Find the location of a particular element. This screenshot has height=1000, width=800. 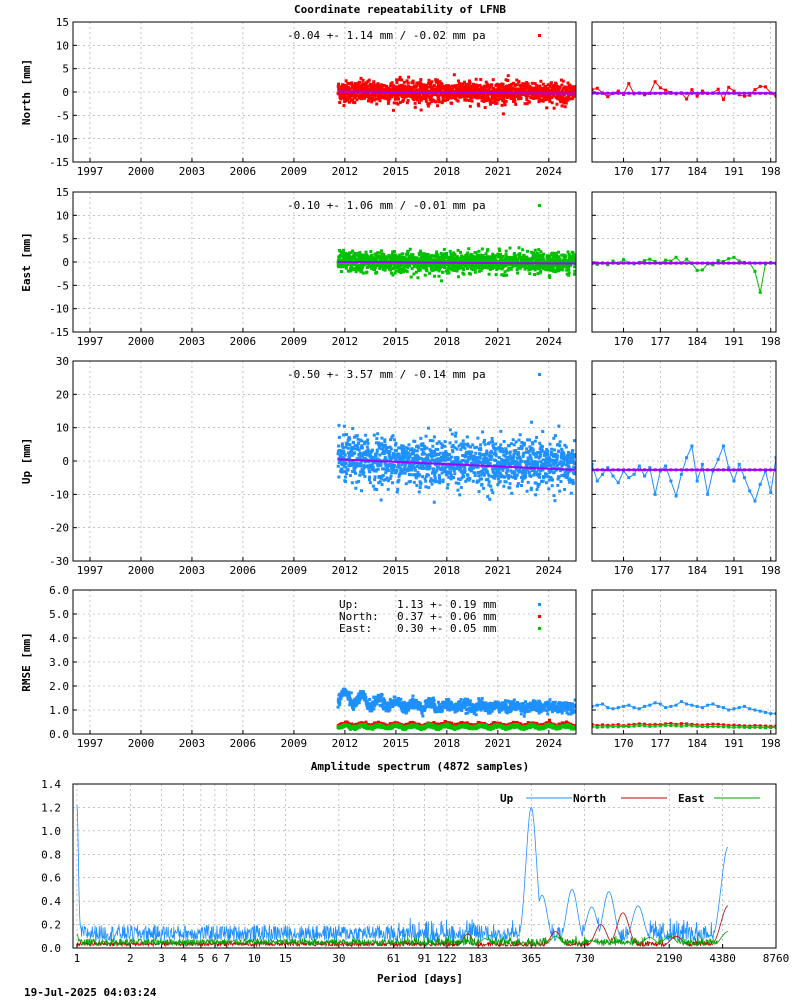

east-inset-point is located at coordinates (702, 270).